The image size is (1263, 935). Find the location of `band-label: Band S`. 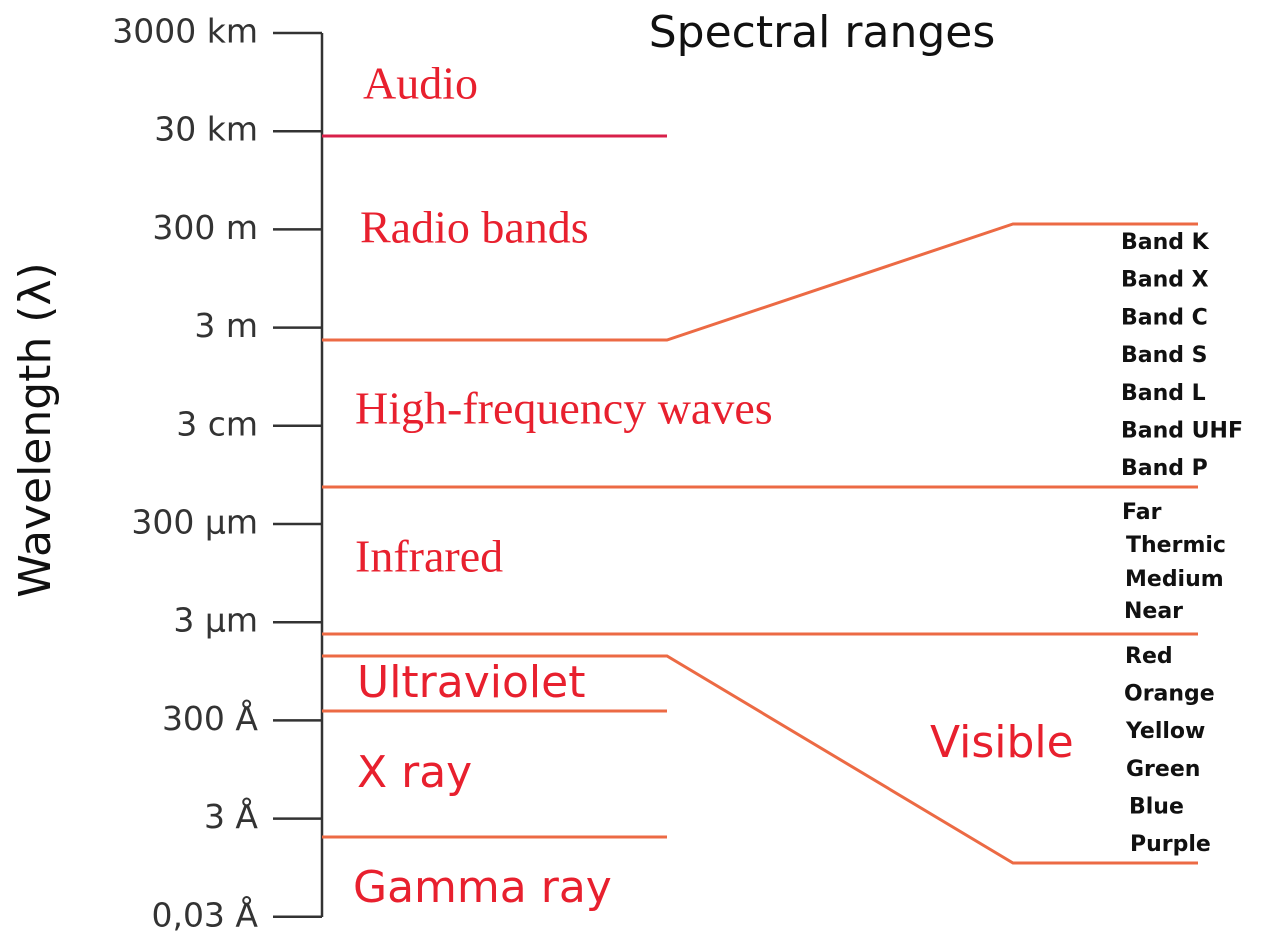

band-label: Band S is located at coordinates (1164, 355).